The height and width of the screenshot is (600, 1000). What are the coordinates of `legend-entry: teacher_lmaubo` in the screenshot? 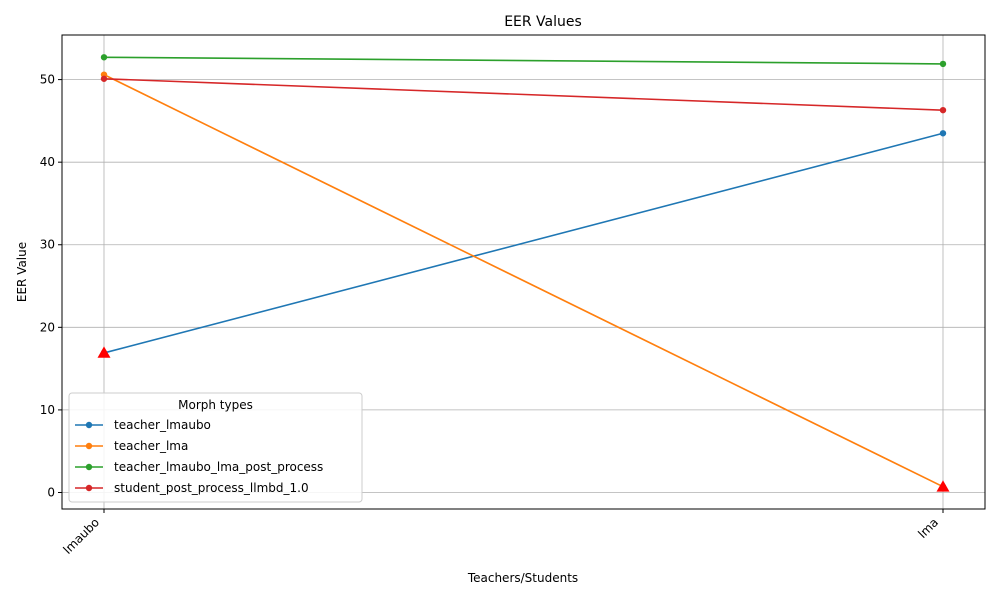 It's located at (143, 425).